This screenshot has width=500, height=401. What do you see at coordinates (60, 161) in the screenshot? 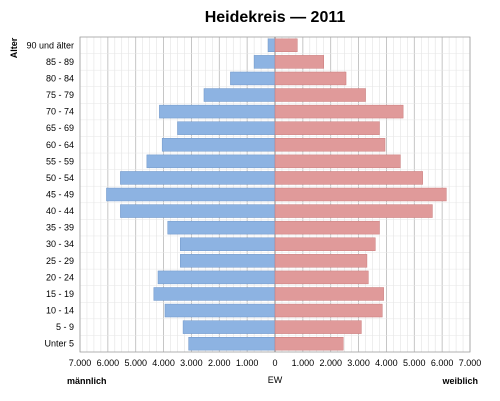
I see `category-label: 55 - 59` at bounding box center [60, 161].